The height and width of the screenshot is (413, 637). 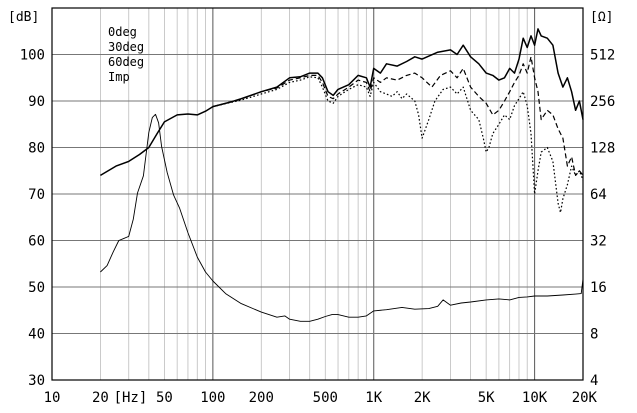 I want to click on y-right-tick-label: 64, so click(x=598, y=195).